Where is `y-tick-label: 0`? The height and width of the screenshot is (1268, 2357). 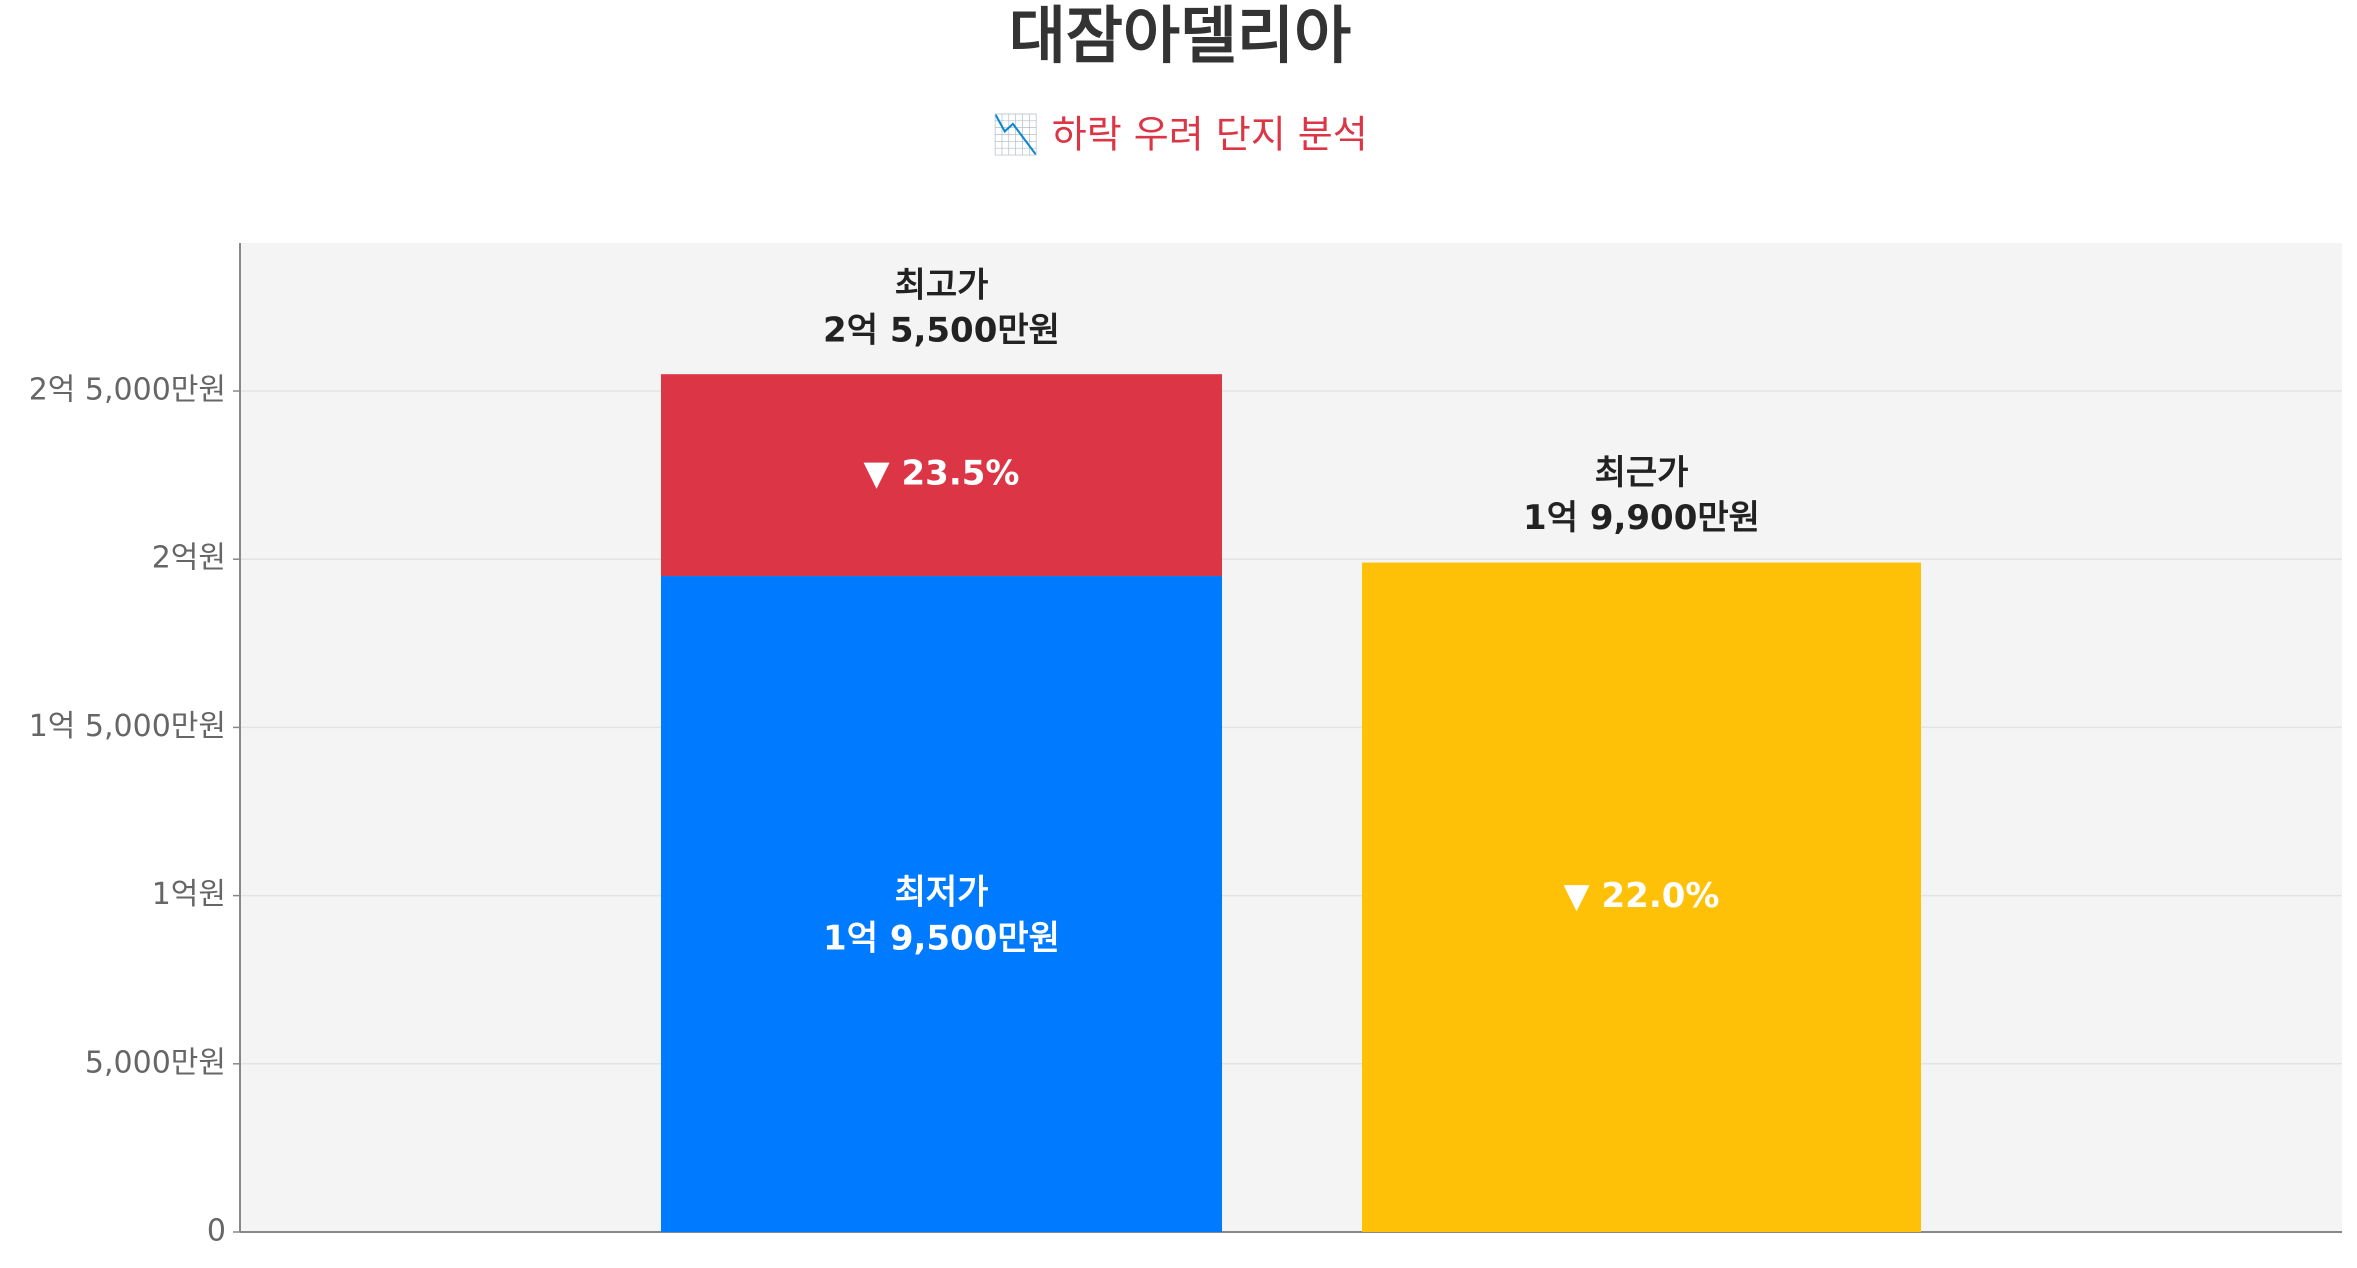
y-tick-label: 0 is located at coordinates (216, 1231).